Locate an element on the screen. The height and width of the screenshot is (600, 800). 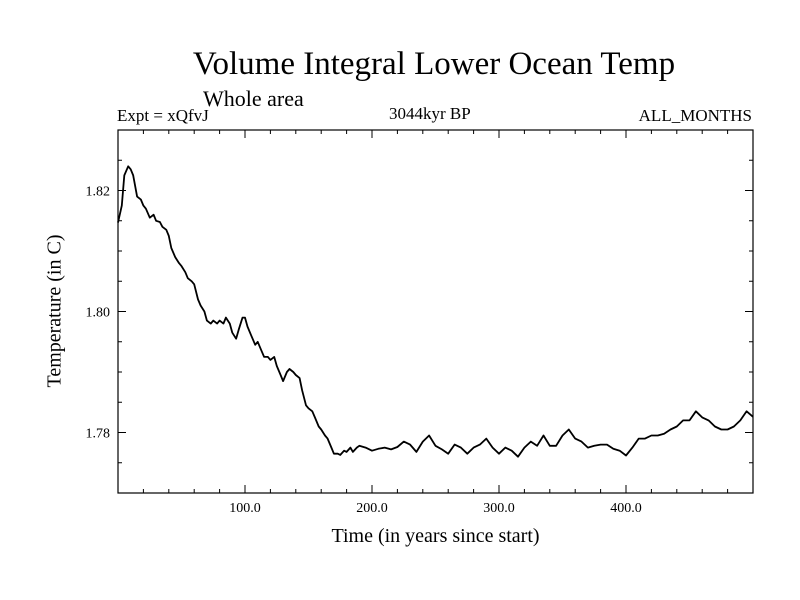
era-label: 3044kyr BP is located at coordinates (430, 113).